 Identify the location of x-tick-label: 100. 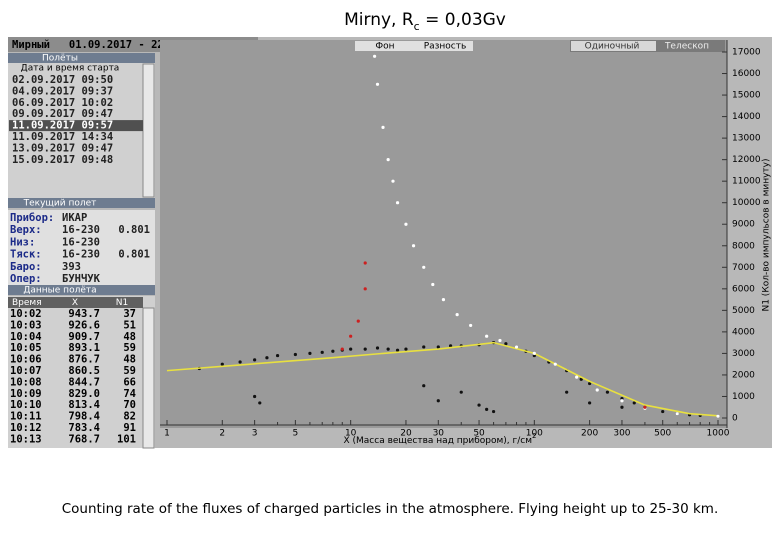
(534, 434).